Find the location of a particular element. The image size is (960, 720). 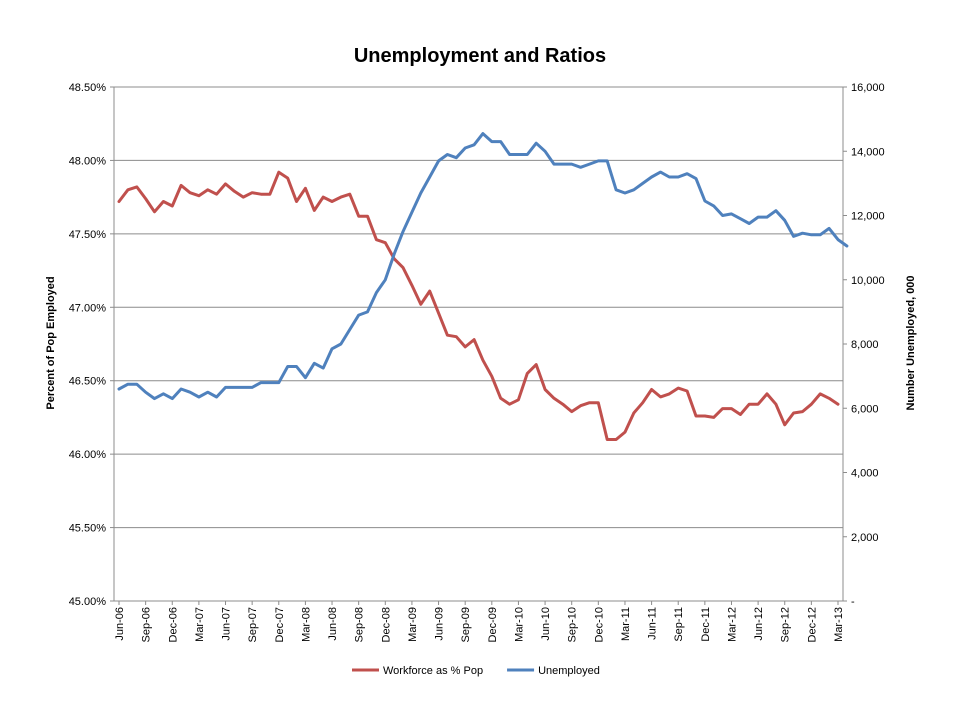

x-tick-label: Sep-06 is located at coordinates (147, 624).